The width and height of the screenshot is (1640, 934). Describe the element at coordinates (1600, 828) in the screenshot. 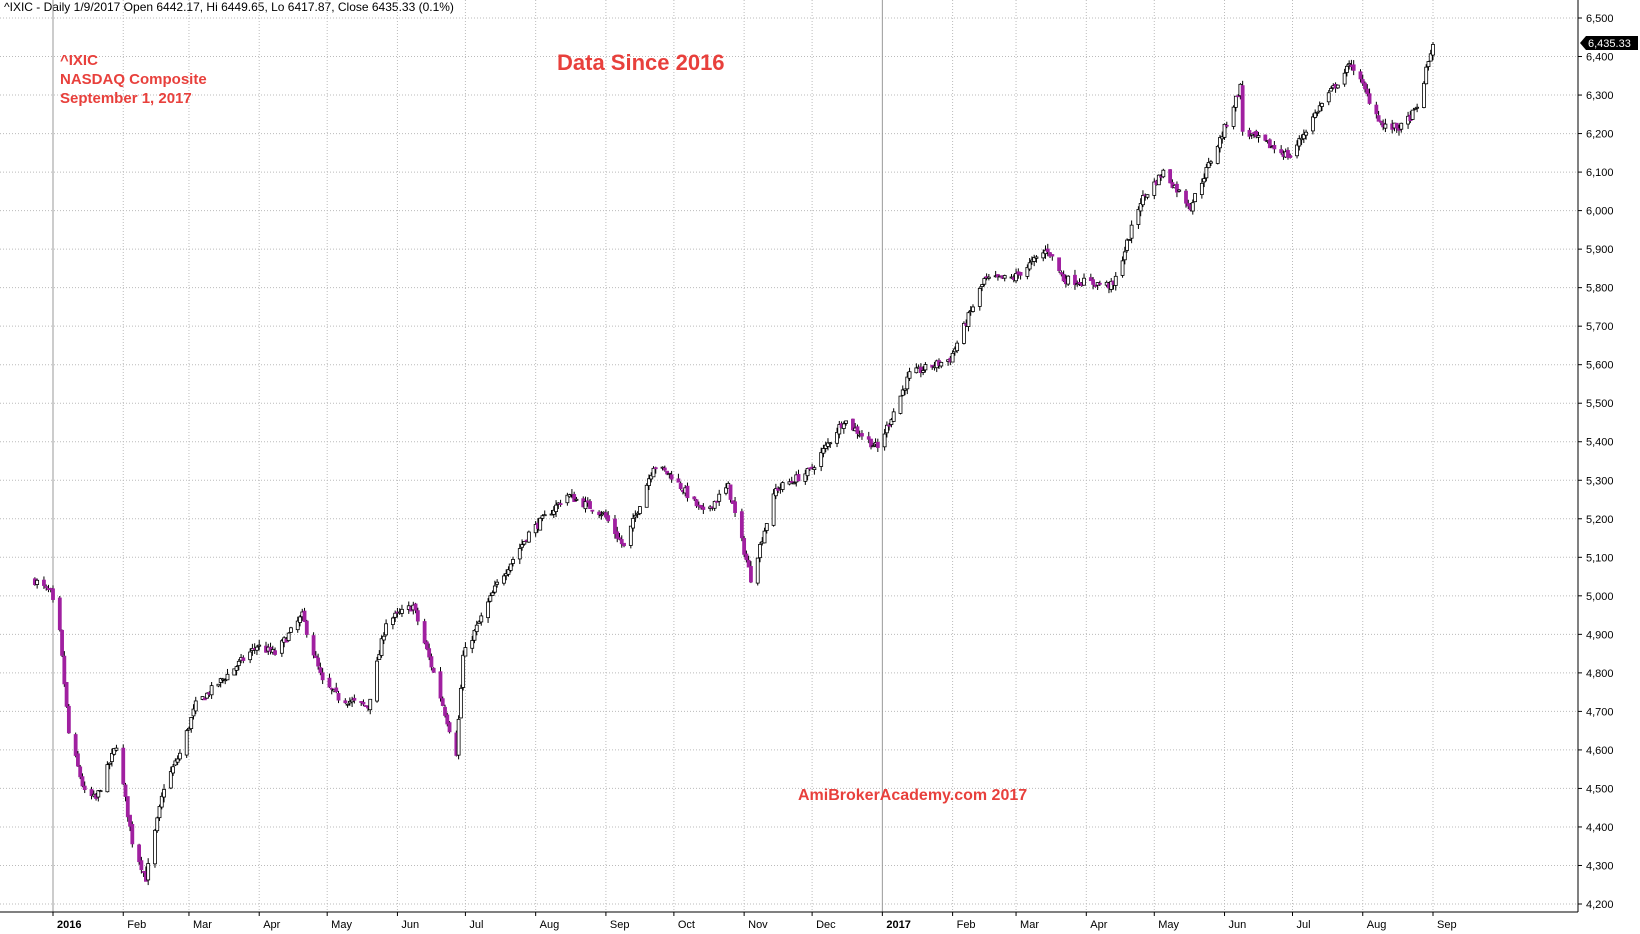

I see `y-tick-label: 4,400` at that location.